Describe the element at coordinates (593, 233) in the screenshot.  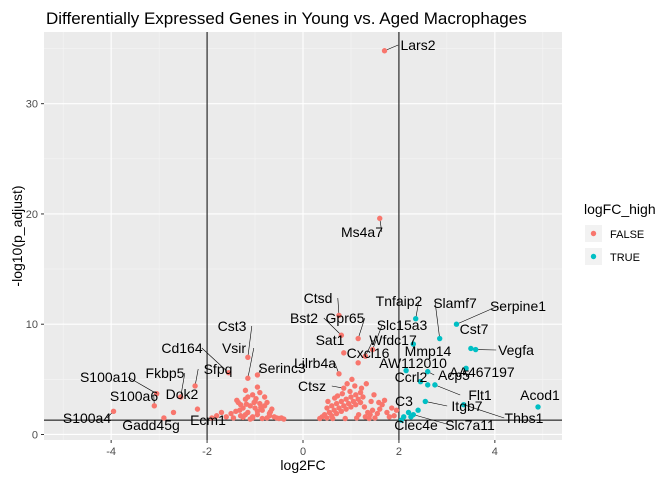
I see `legend-false-marker` at that location.